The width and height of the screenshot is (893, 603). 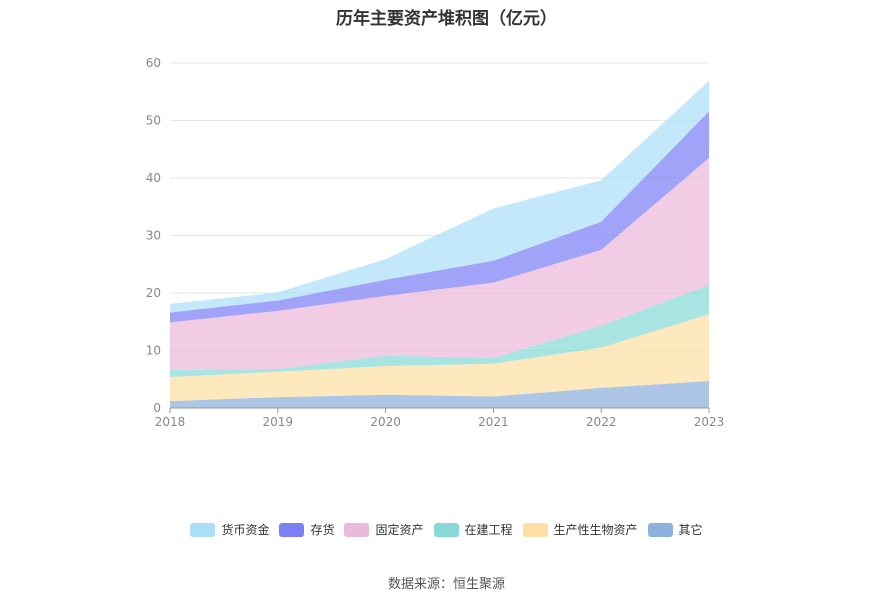 I want to click on legend-item: 在建工程, so click(x=473, y=529).